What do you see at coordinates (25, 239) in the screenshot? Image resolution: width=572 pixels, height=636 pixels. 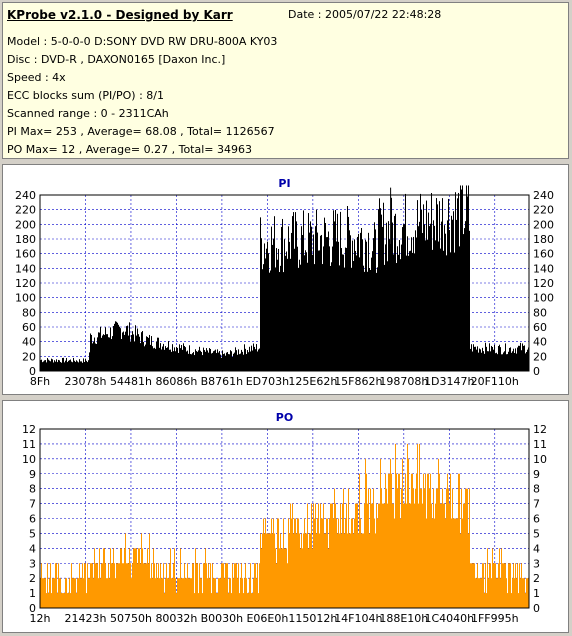 I see `pi-y-tick-left: 180` at bounding box center [25, 239].